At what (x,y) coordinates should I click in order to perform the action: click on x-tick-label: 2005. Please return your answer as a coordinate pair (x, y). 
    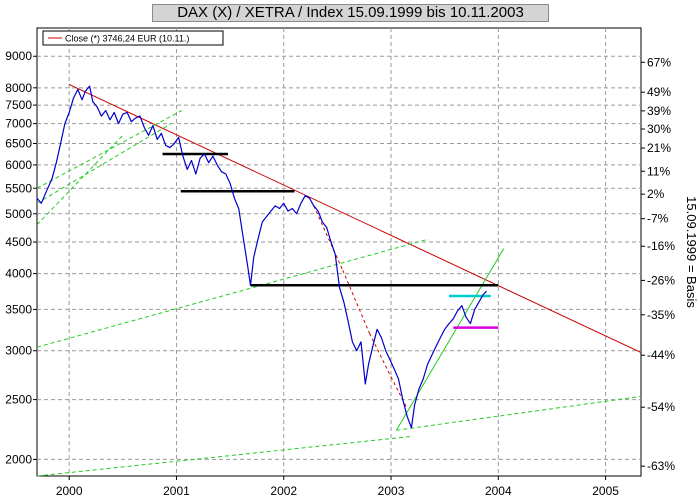
    Looking at the image, I should click on (605, 491).